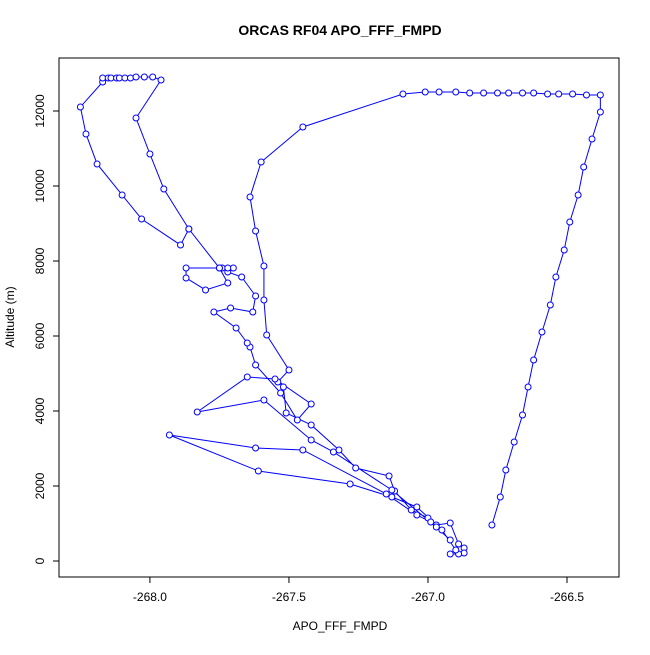 This screenshot has width=650, height=655. Describe the element at coordinates (40, 186) in the screenshot. I see `y-tick-label: 10000` at that location.